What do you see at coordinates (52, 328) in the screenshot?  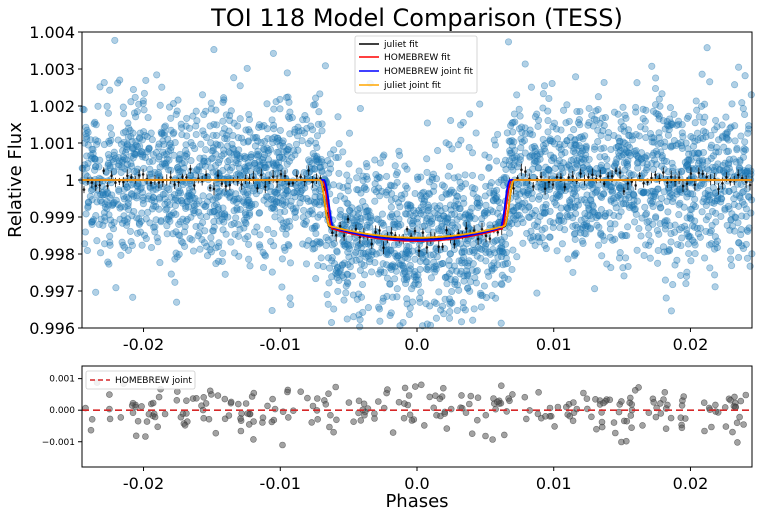 I see `y-tick-label: 0.996` at bounding box center [52, 328].